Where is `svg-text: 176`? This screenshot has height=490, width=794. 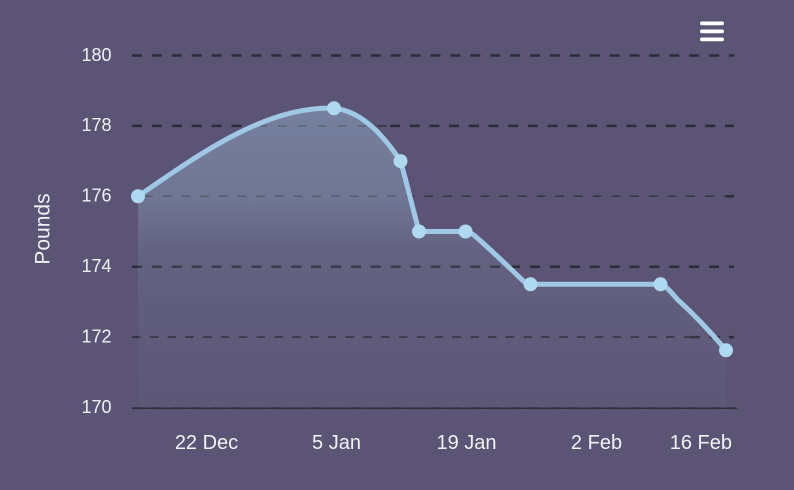
svg-text: 176 is located at coordinates (96, 196).